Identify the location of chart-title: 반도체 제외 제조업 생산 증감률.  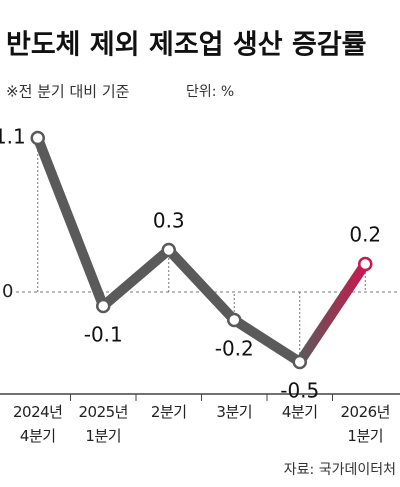
(186, 45).